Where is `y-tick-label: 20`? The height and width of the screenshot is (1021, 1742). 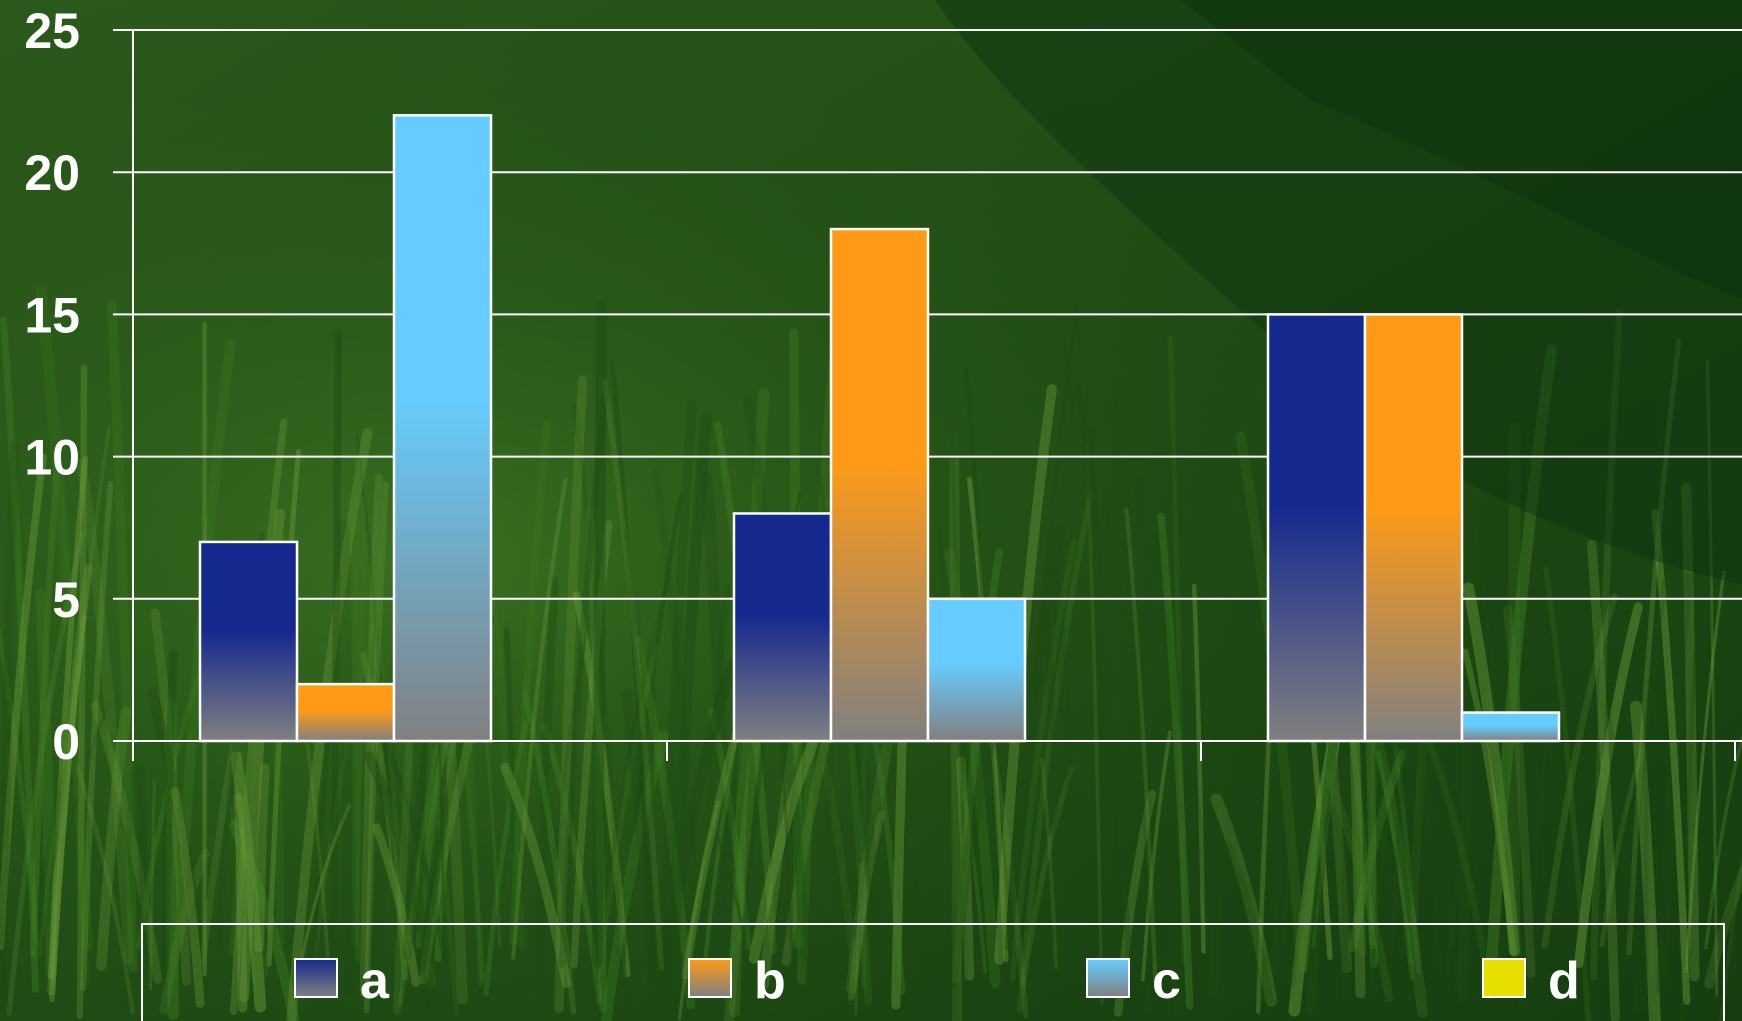 y-tick-label: 20 is located at coordinates (52, 173).